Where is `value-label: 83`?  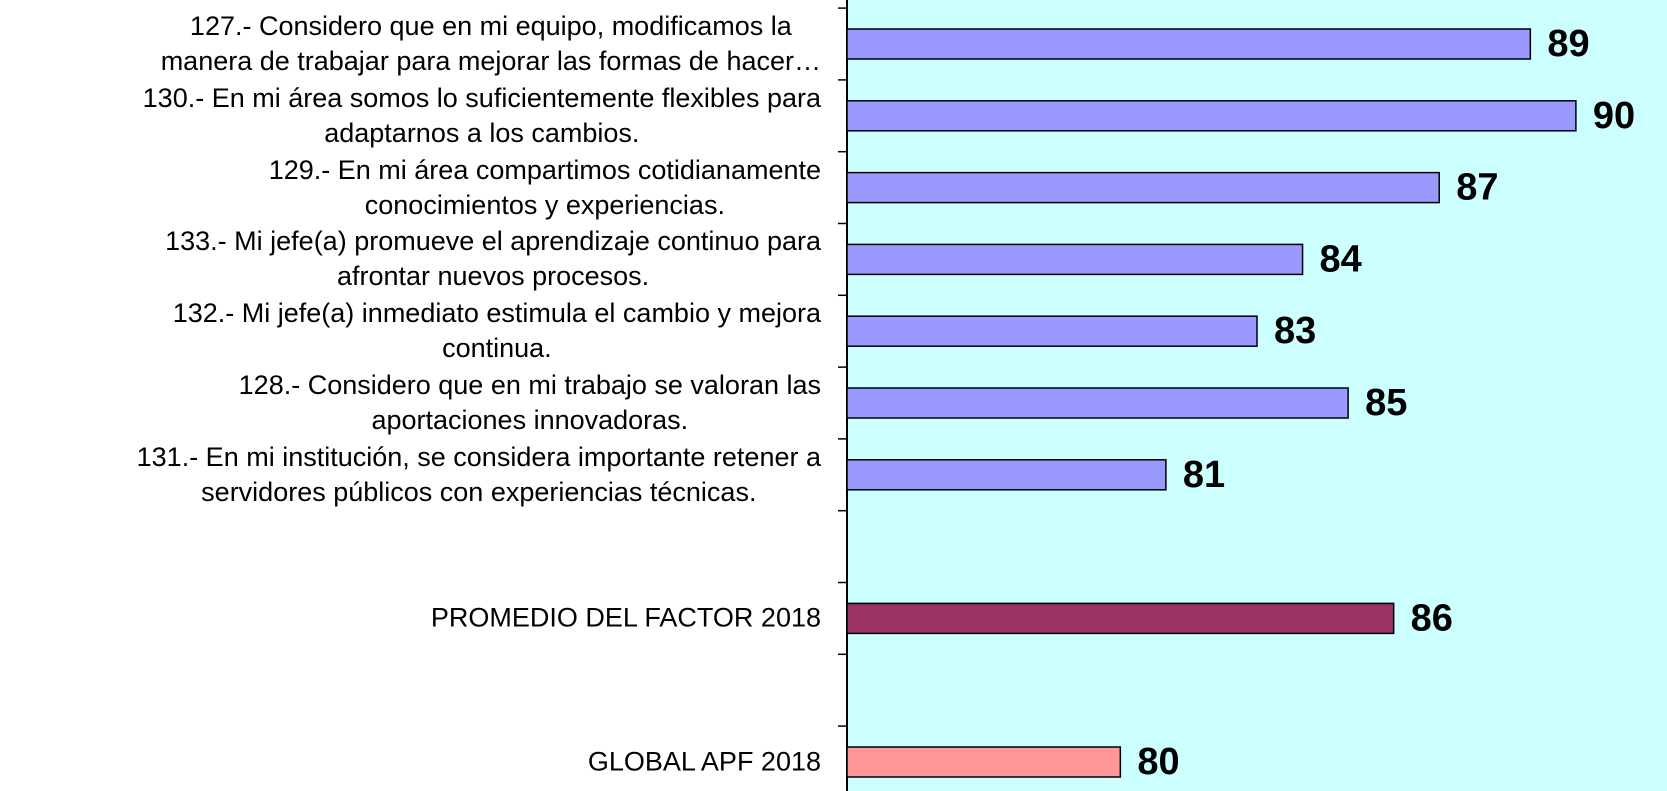 value-label: 83 is located at coordinates (1295, 331).